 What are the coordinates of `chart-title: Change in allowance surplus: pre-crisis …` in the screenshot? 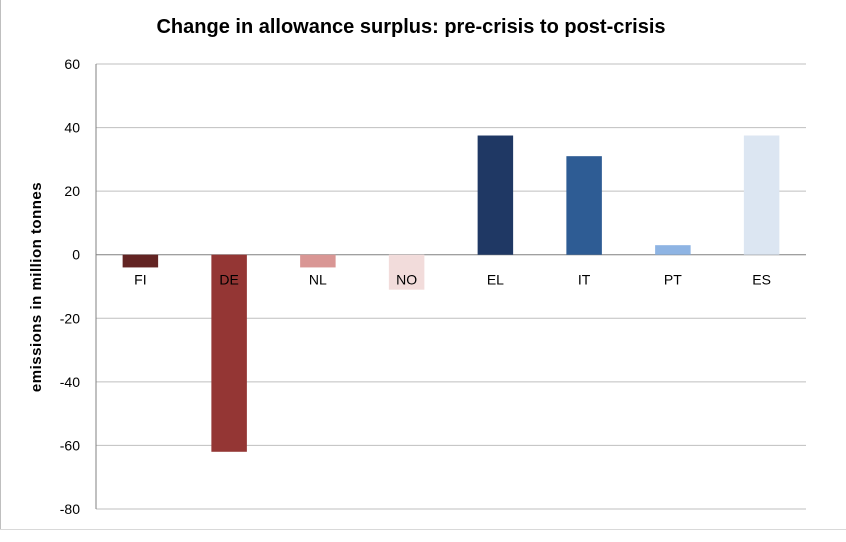 It's located at (410, 27).